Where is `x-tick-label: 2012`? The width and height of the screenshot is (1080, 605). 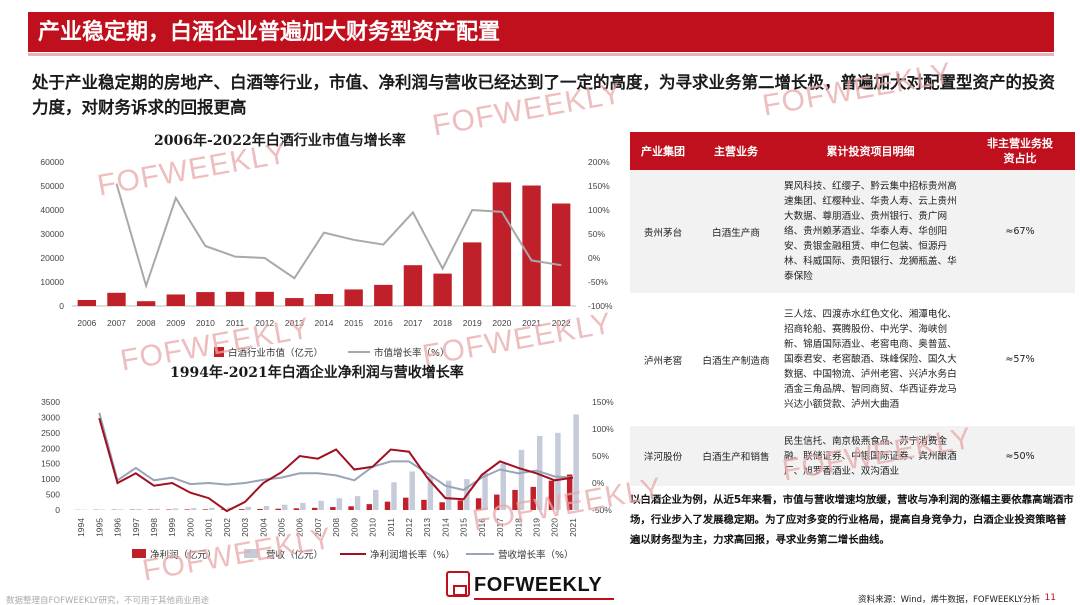 x-tick-label: 2012 is located at coordinates (264, 323).